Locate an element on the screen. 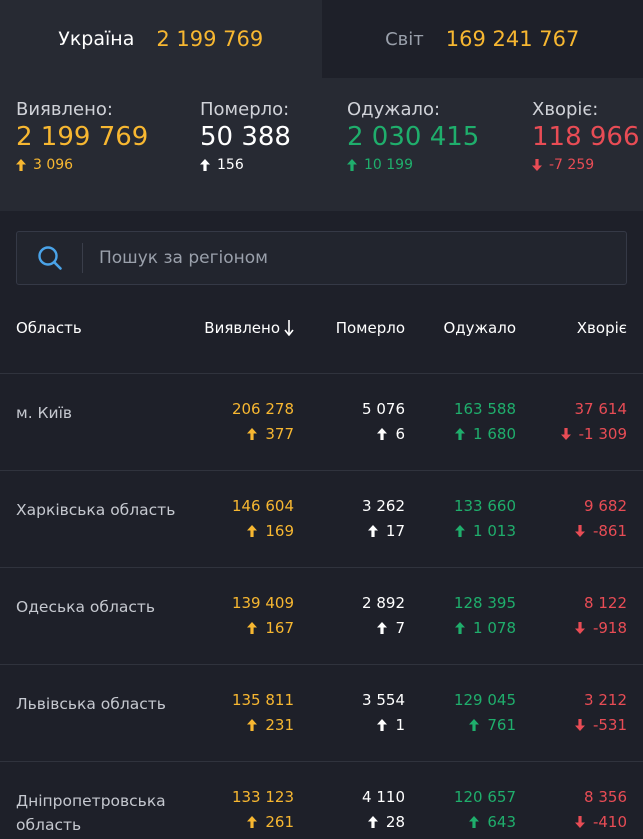 The image size is (643, 839). row-confirmed-value: 206 278 is located at coordinates (262, 409).